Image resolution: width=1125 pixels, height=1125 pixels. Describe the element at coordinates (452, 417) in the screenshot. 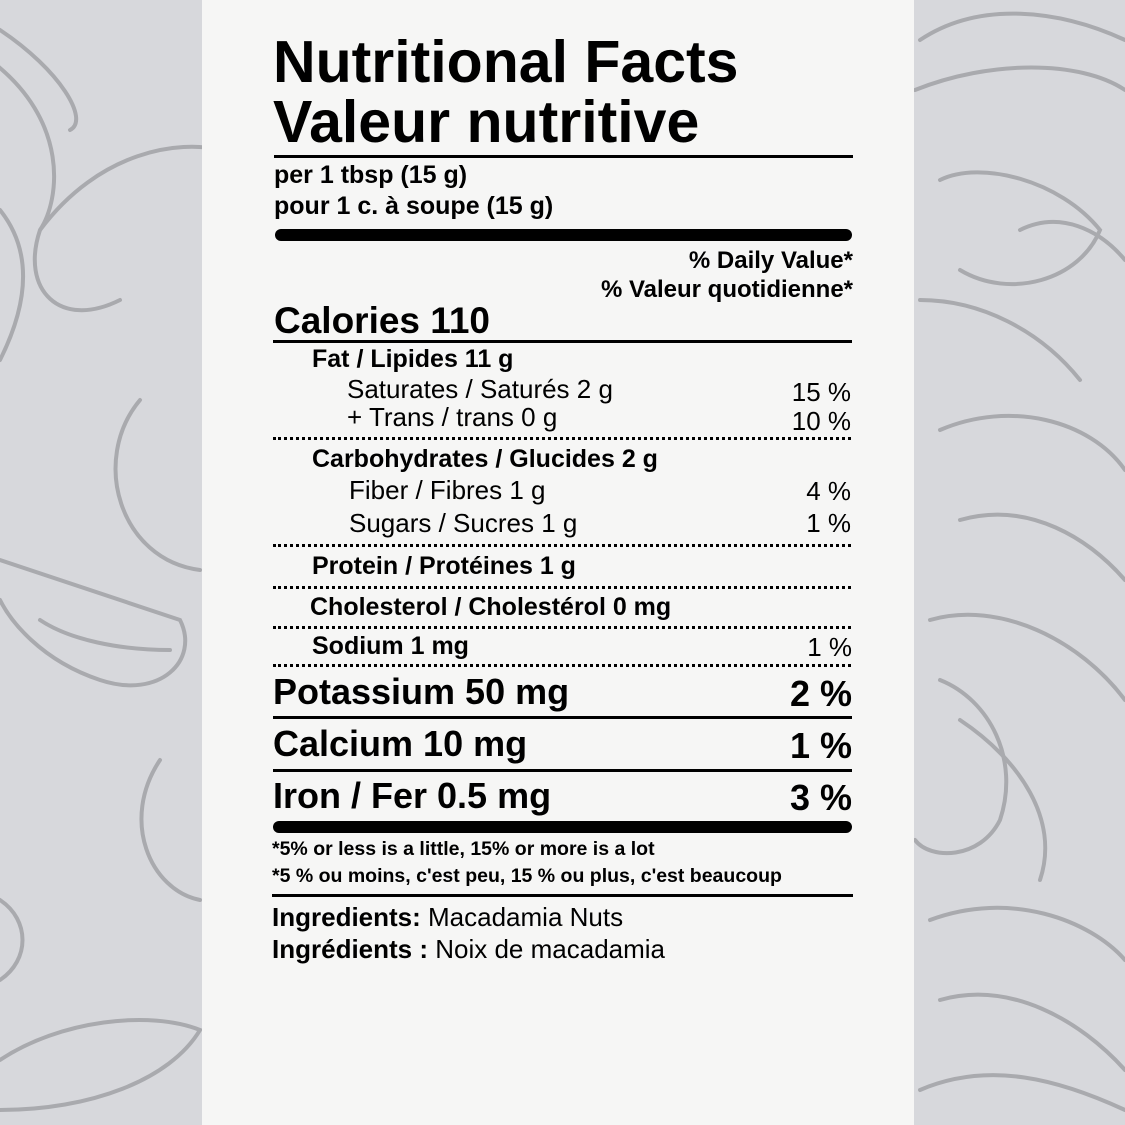

I see `trans-label: + Trans / trans 0 g` at that location.